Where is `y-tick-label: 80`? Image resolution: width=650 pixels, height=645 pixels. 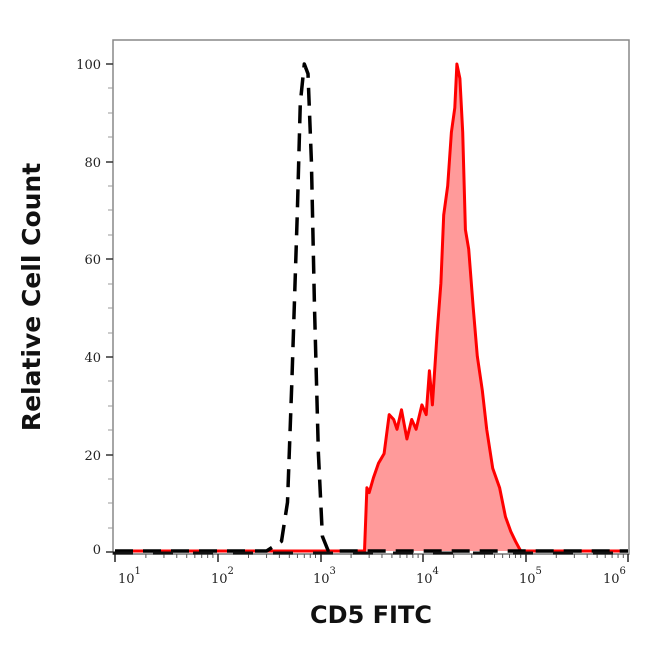 y-tick-label: 80 is located at coordinates (92, 163).